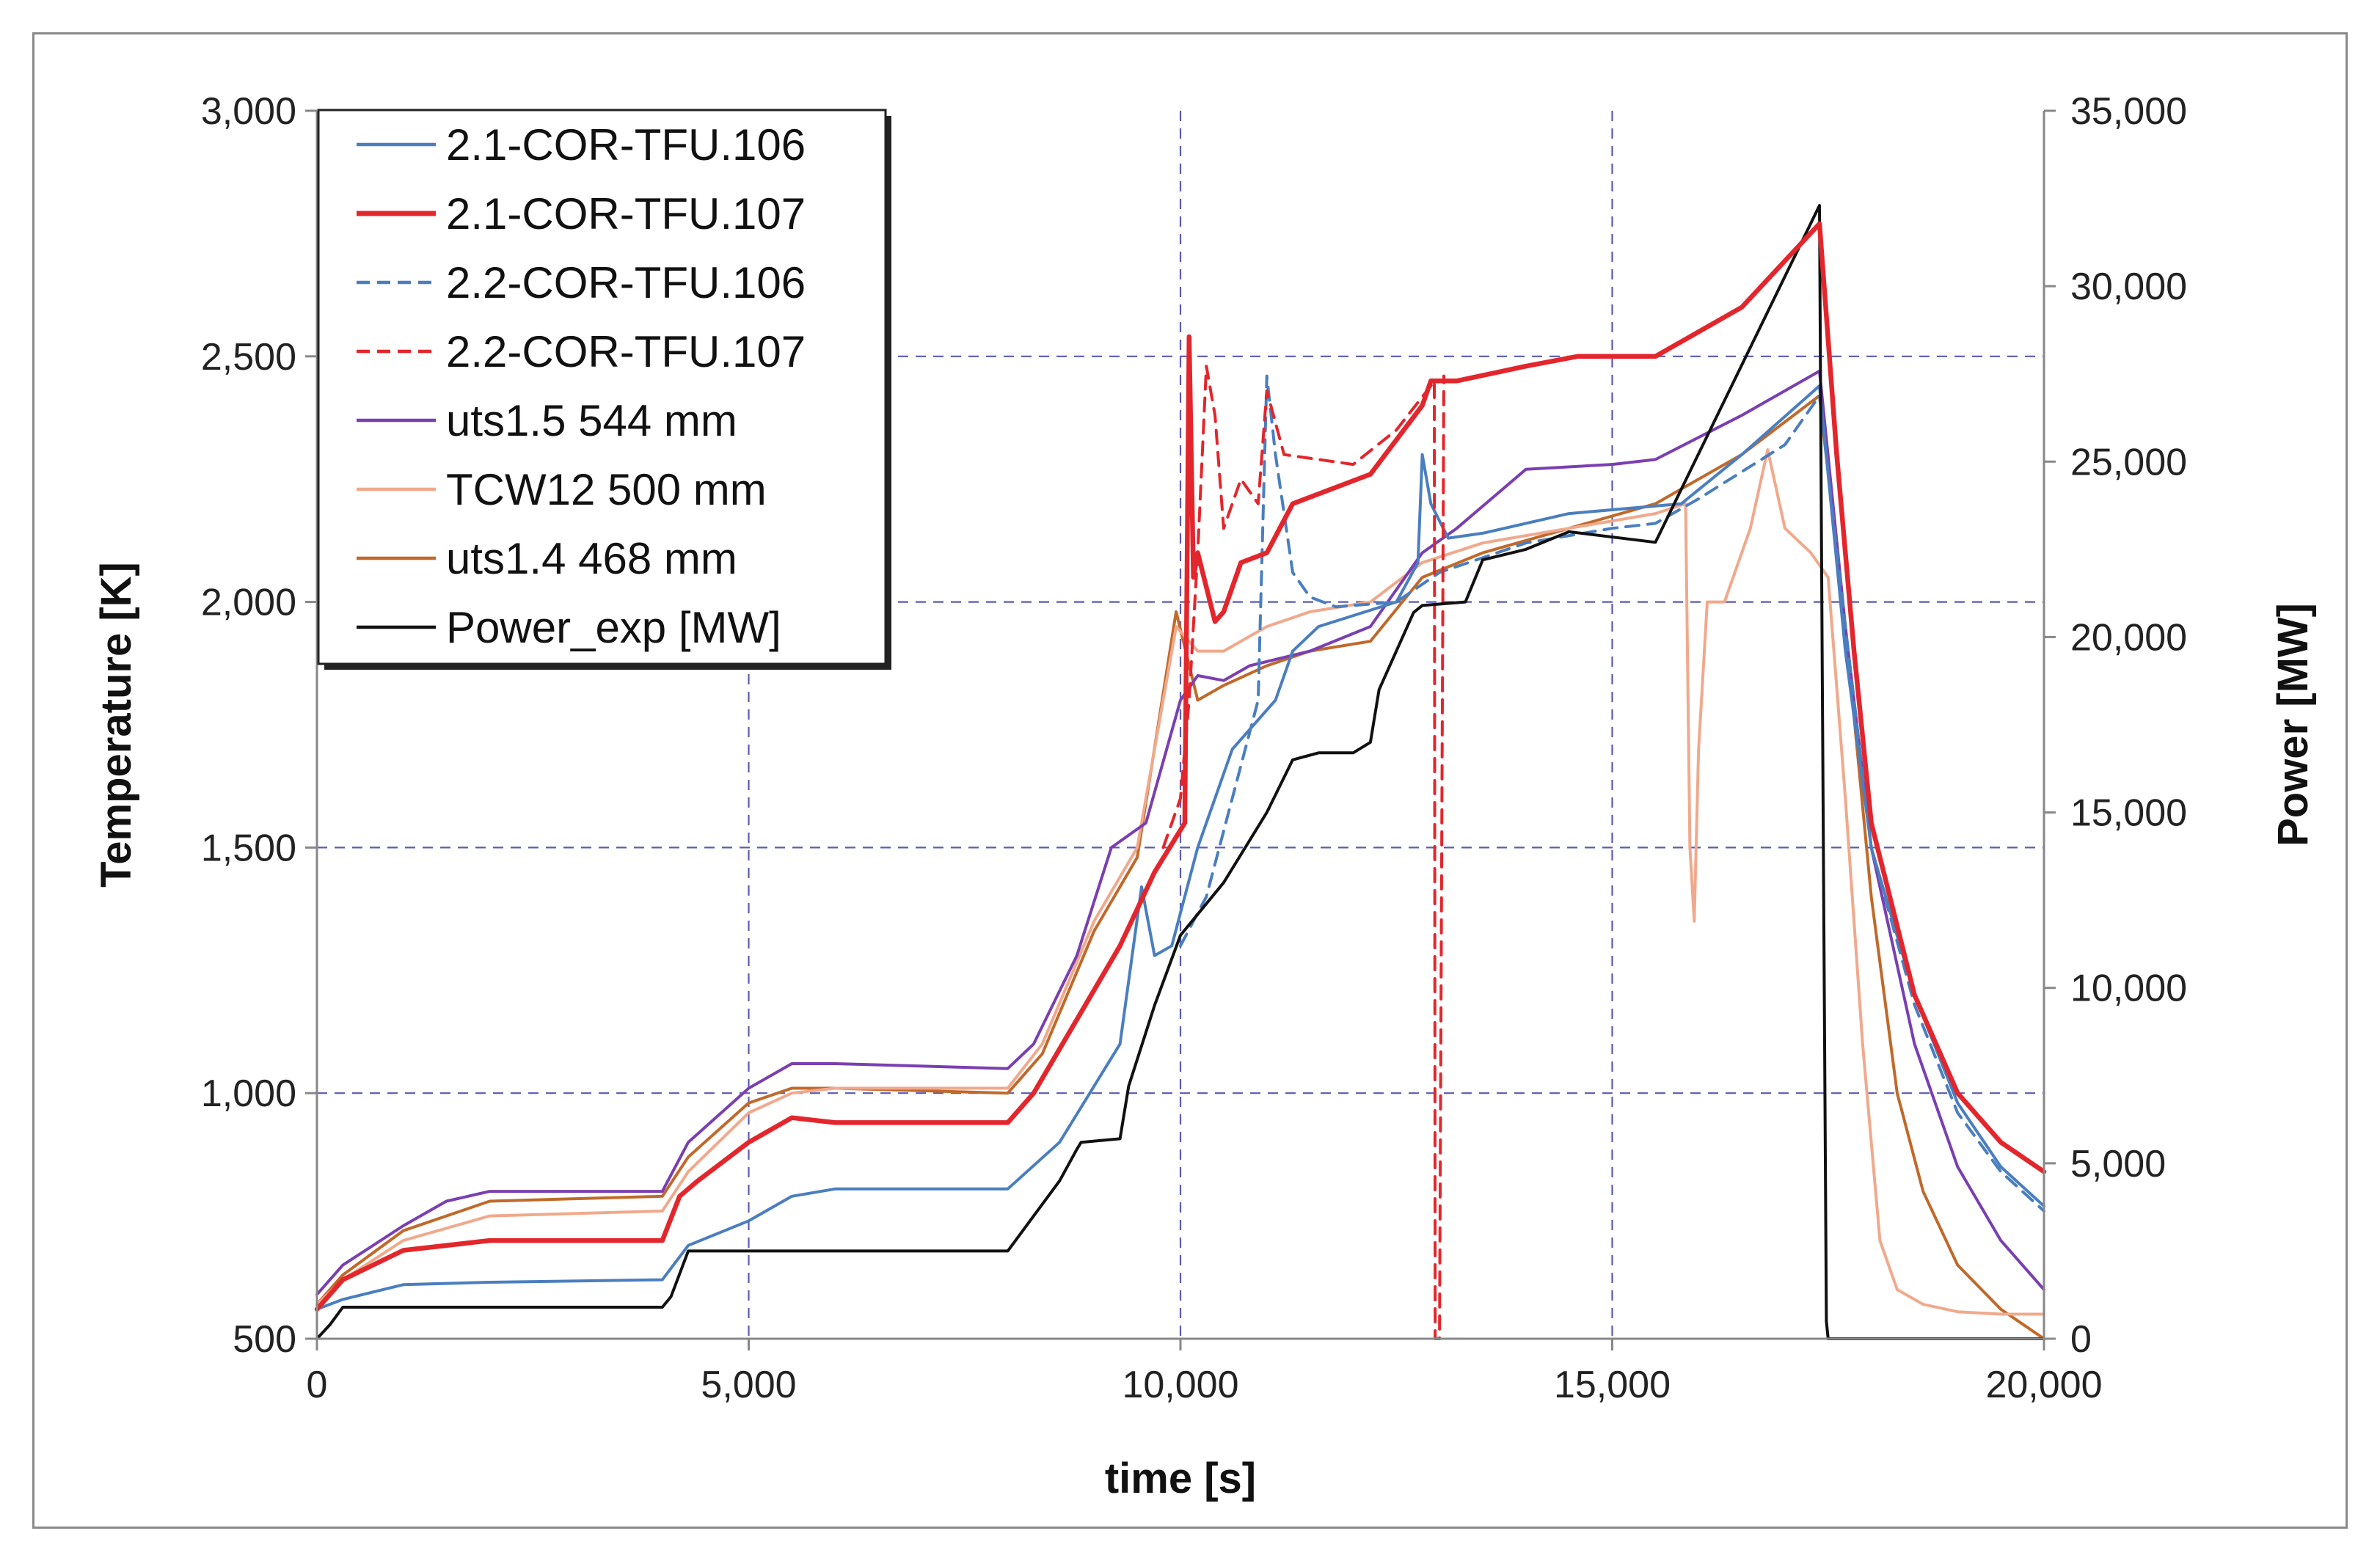 The width and height of the screenshot is (2380, 1561). What do you see at coordinates (748, 1385) in the screenshot?
I see `x-tick-label: 5,000` at bounding box center [748, 1385].